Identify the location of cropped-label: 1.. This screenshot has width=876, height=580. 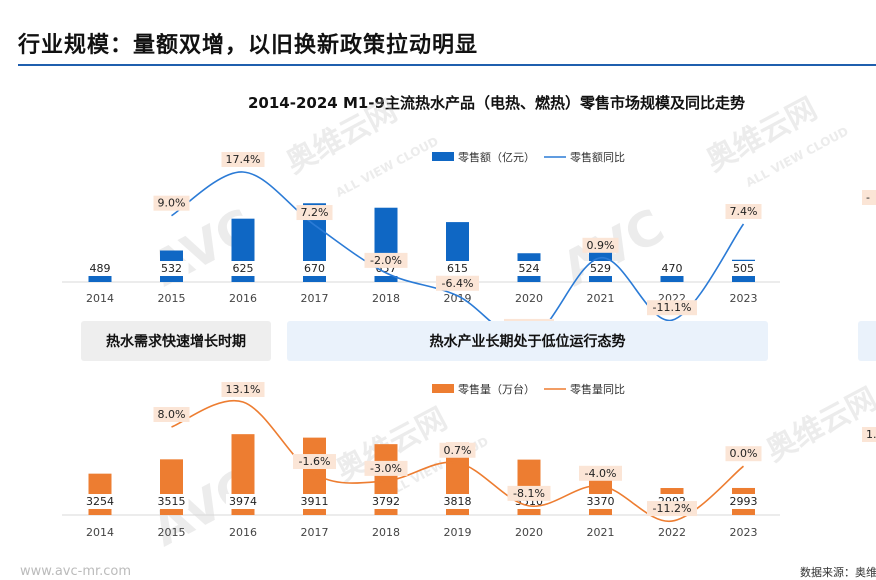
(871, 434).